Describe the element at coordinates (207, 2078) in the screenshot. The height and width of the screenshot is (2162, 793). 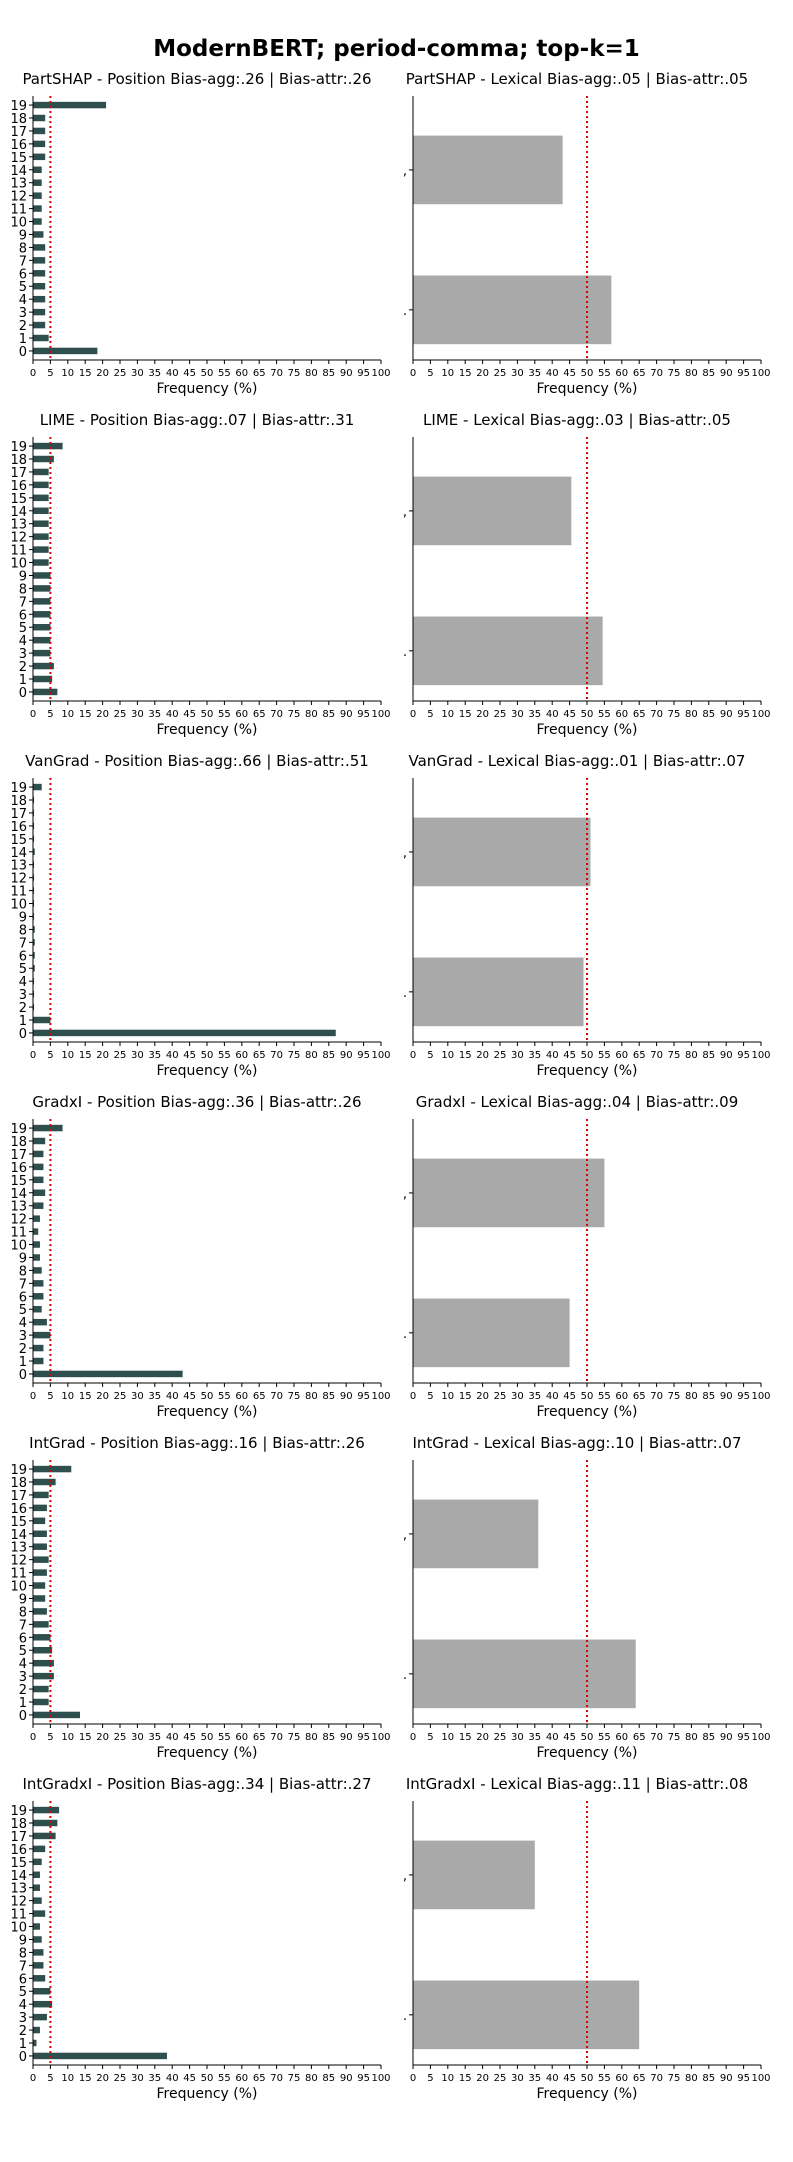
I see `x-tick-label: 50` at that location.